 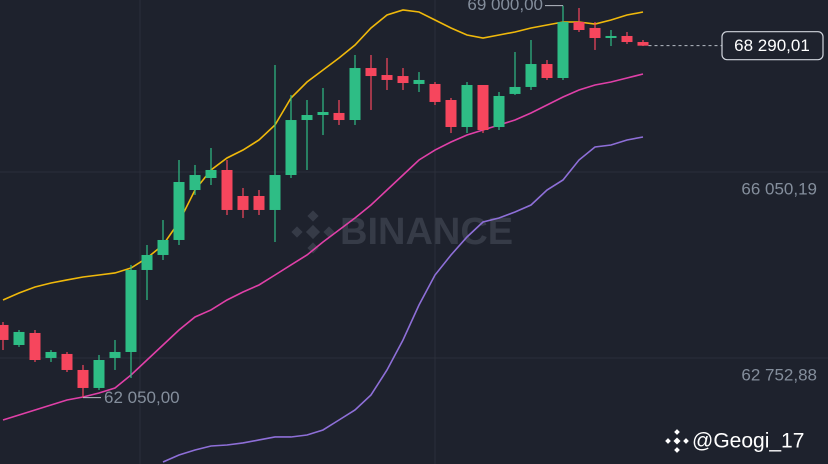 What do you see at coordinates (779, 374) in the screenshot?
I see `y-tick-label: 62 752,88` at bounding box center [779, 374].